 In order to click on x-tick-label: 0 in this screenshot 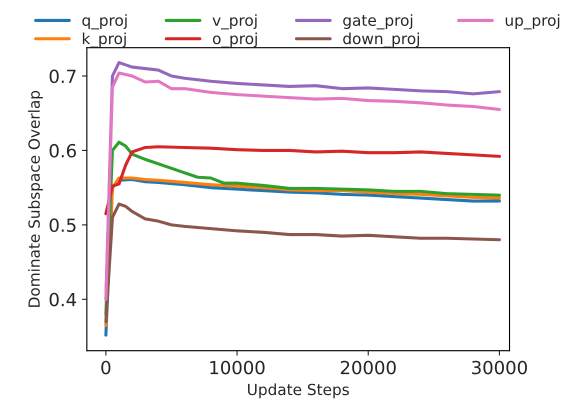, I will do `click(105, 367)`.